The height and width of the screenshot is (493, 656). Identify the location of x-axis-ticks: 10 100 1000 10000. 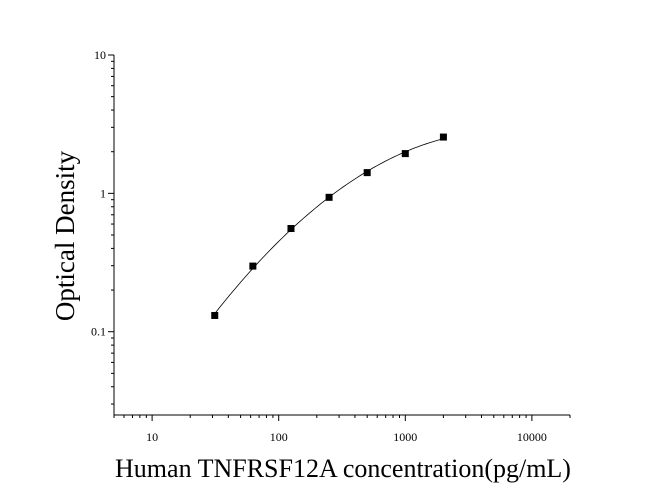
(342, 429).